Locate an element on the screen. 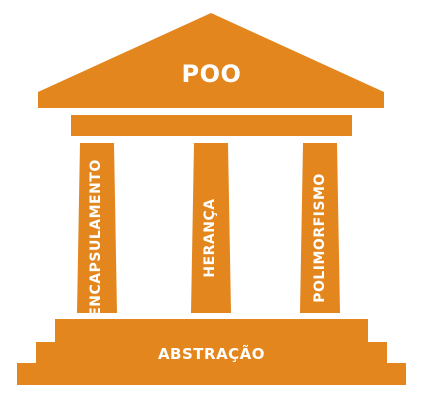 The width and height of the screenshot is (423, 404). pillar-right is located at coordinates (320, 228).